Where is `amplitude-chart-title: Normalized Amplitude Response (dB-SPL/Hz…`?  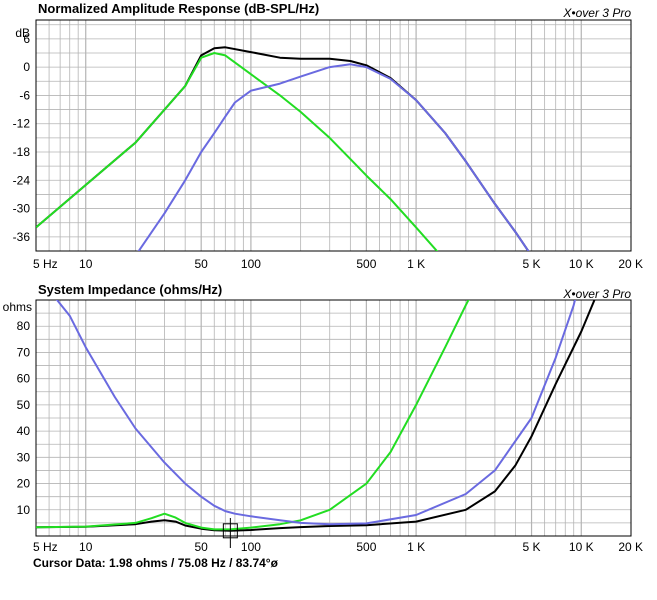 amplitude-chart-title: Normalized Amplitude Response (dB-SPL/Hz… is located at coordinates (178, 8).